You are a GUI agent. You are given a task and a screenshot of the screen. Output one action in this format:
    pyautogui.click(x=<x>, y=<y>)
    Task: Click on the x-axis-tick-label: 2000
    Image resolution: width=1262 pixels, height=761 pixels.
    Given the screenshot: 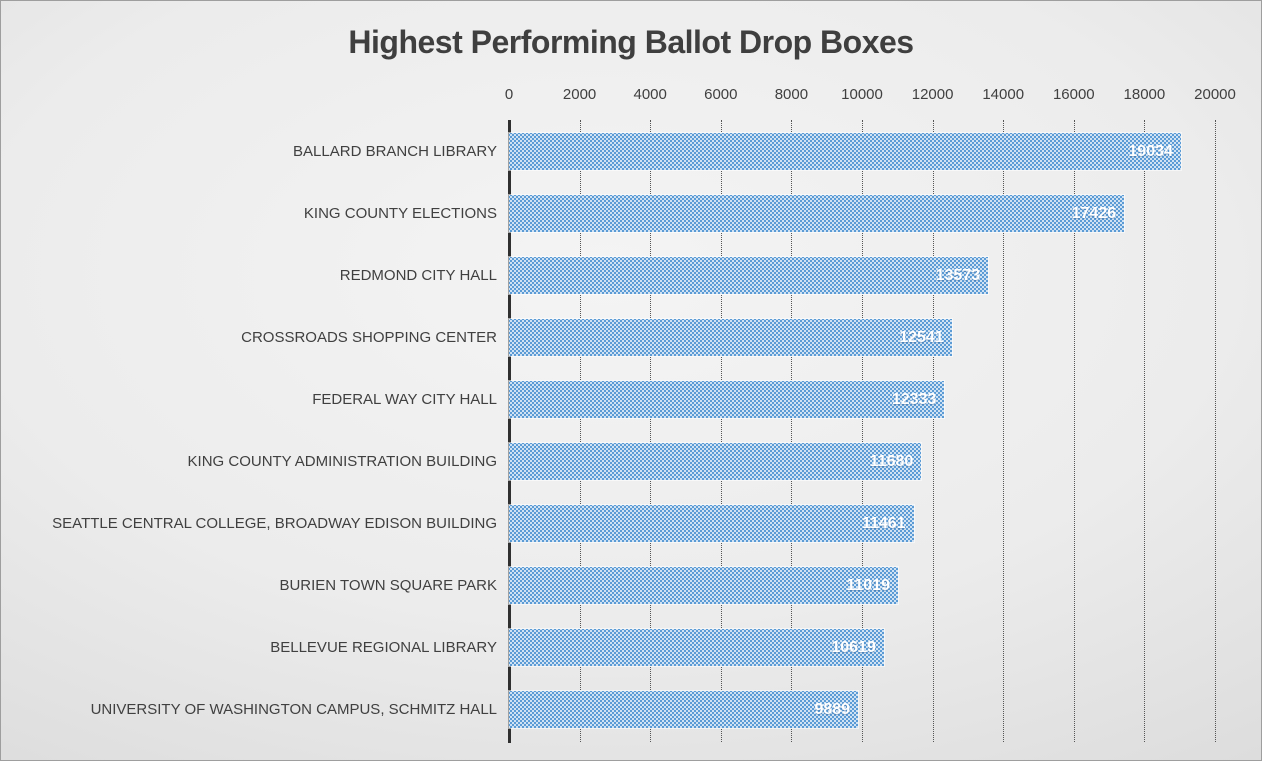 What is the action you would take?
    pyautogui.click(x=579, y=94)
    